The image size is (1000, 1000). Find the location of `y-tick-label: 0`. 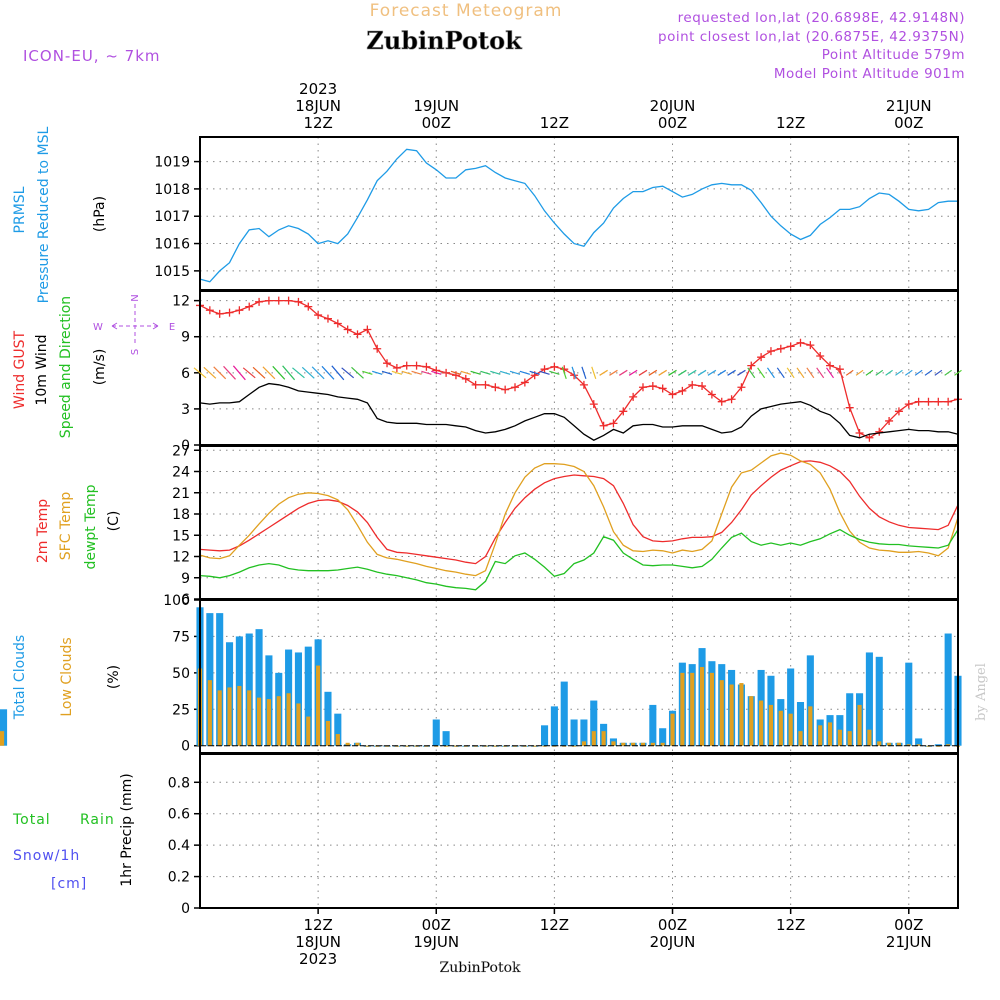

y-tick-label: 0 is located at coordinates (185, 747).